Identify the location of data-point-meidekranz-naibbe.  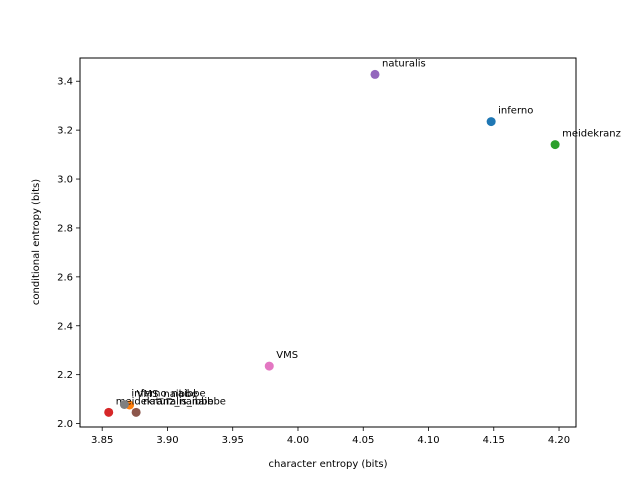
(109, 412).